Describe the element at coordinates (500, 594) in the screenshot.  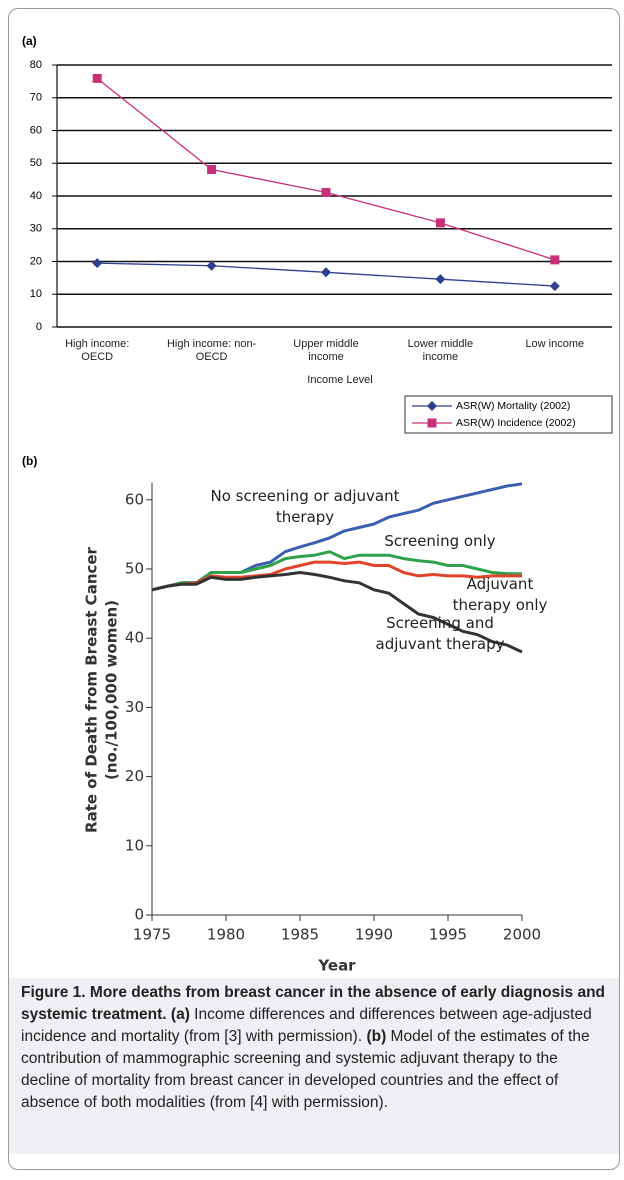
I see `series-label: Adjuvant therapy only` at that location.